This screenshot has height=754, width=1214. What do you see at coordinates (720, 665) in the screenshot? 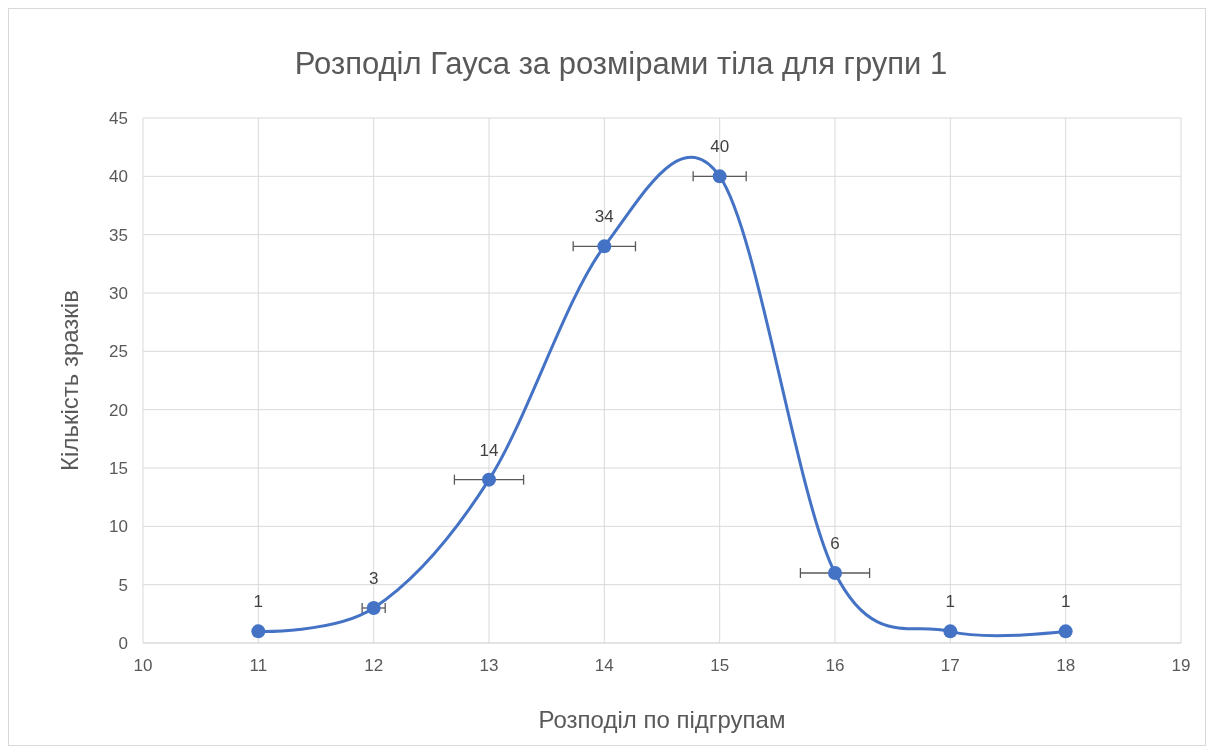
I see `x-tick-label: 15` at bounding box center [720, 665].